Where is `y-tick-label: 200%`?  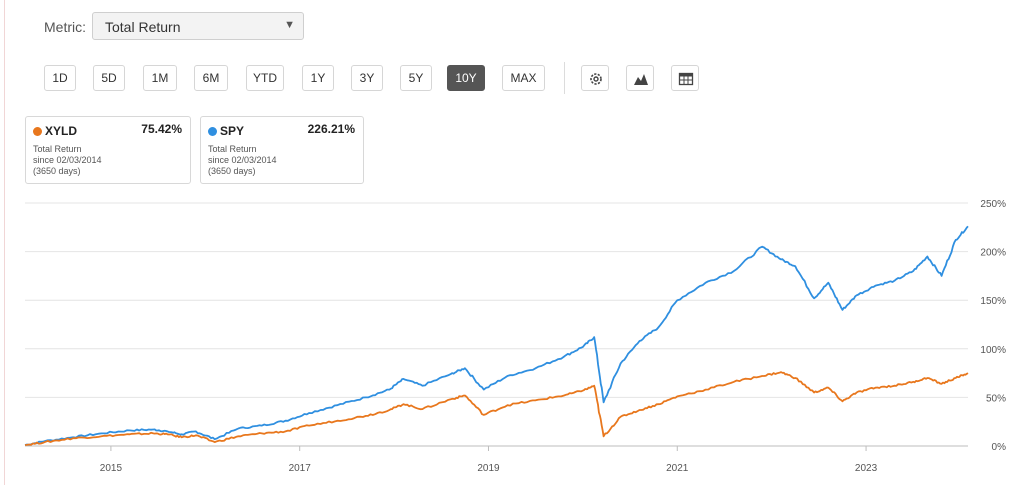 y-tick-label: 200% is located at coordinates (993, 253).